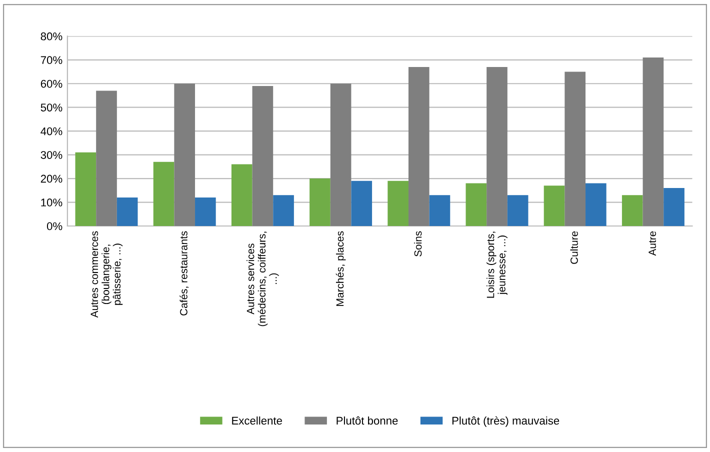 The image size is (710, 452). Describe the element at coordinates (367, 420) in the screenshot. I see `legend-label: Plutôt bonne` at that location.